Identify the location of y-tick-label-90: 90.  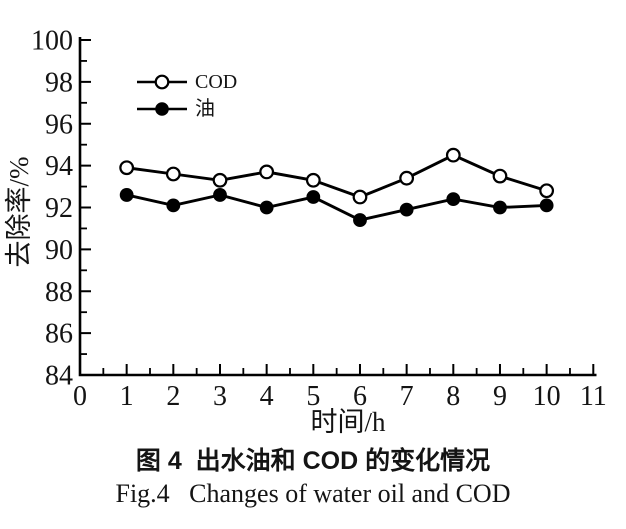
(59, 250).